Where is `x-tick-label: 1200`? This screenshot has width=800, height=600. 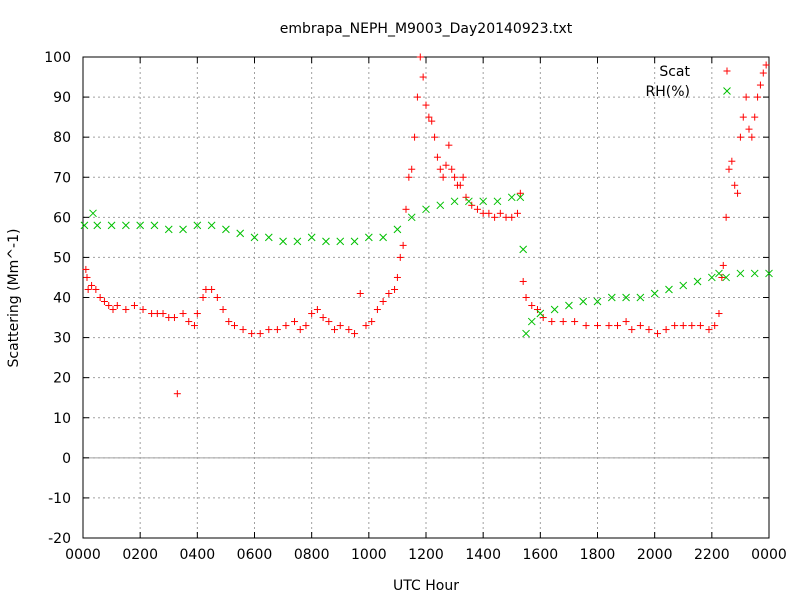 x-tick-label: 1200 is located at coordinates (426, 555).